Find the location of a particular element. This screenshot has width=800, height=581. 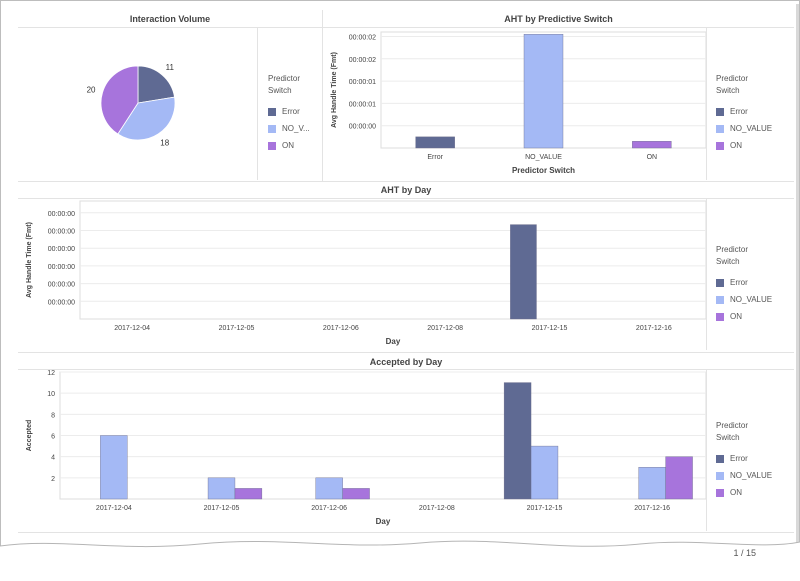

x-tick-label: Error is located at coordinates (435, 157).